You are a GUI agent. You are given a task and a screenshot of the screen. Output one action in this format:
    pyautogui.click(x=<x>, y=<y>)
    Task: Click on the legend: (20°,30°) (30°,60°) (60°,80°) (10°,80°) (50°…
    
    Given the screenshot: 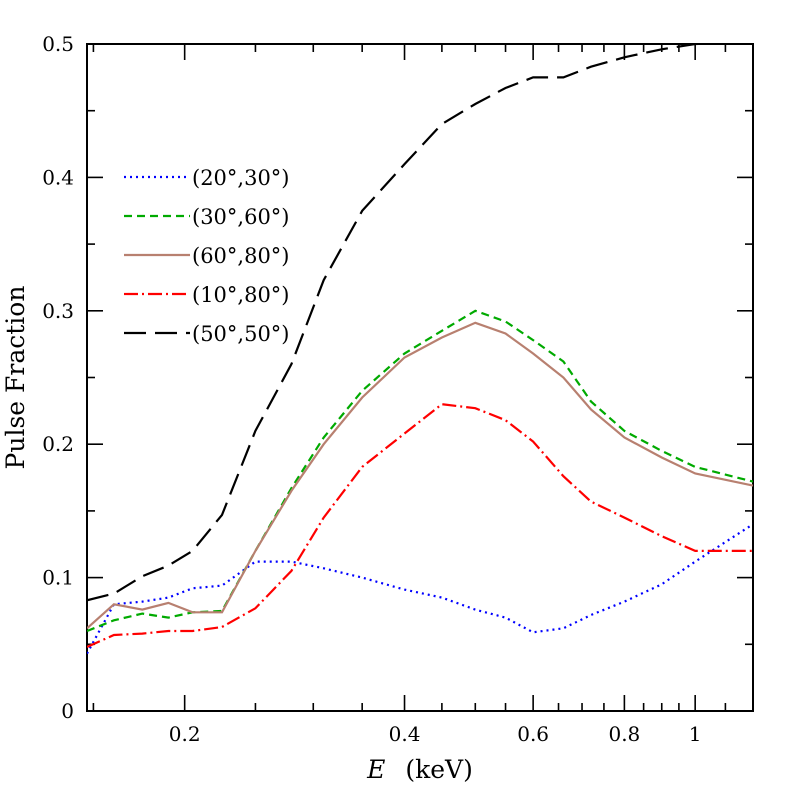 What is the action you would take?
    pyautogui.click(x=207, y=256)
    